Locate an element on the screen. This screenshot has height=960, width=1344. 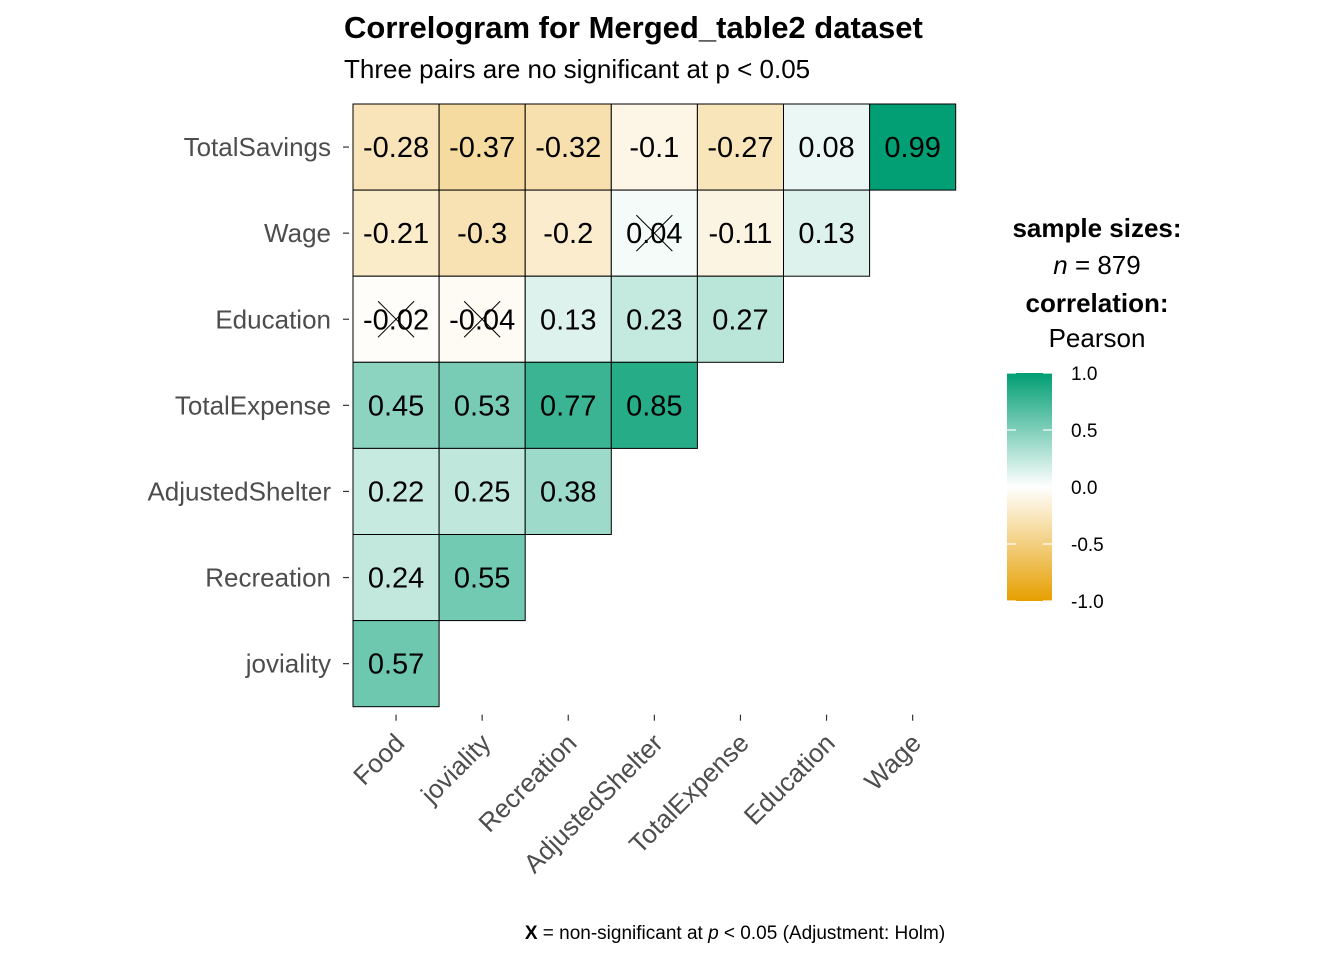
cell-totalsavings-totalexpense: -0.27 is located at coordinates (740, 147).